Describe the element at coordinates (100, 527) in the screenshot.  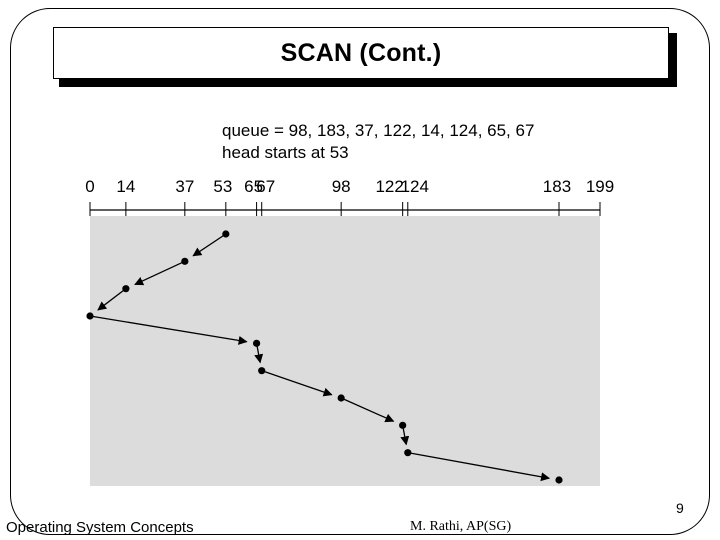
I see `footer-course: Operating System Concepts` at that location.